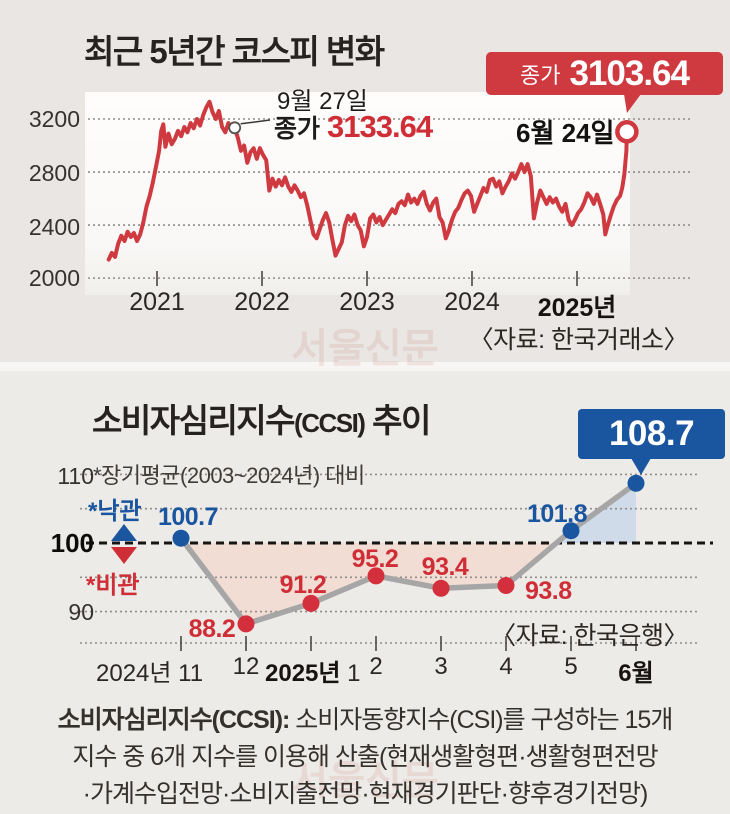 The image size is (730, 814). What do you see at coordinates (641, 466) in the screenshot?
I see `ccsi-badge-tail` at bounding box center [641, 466].